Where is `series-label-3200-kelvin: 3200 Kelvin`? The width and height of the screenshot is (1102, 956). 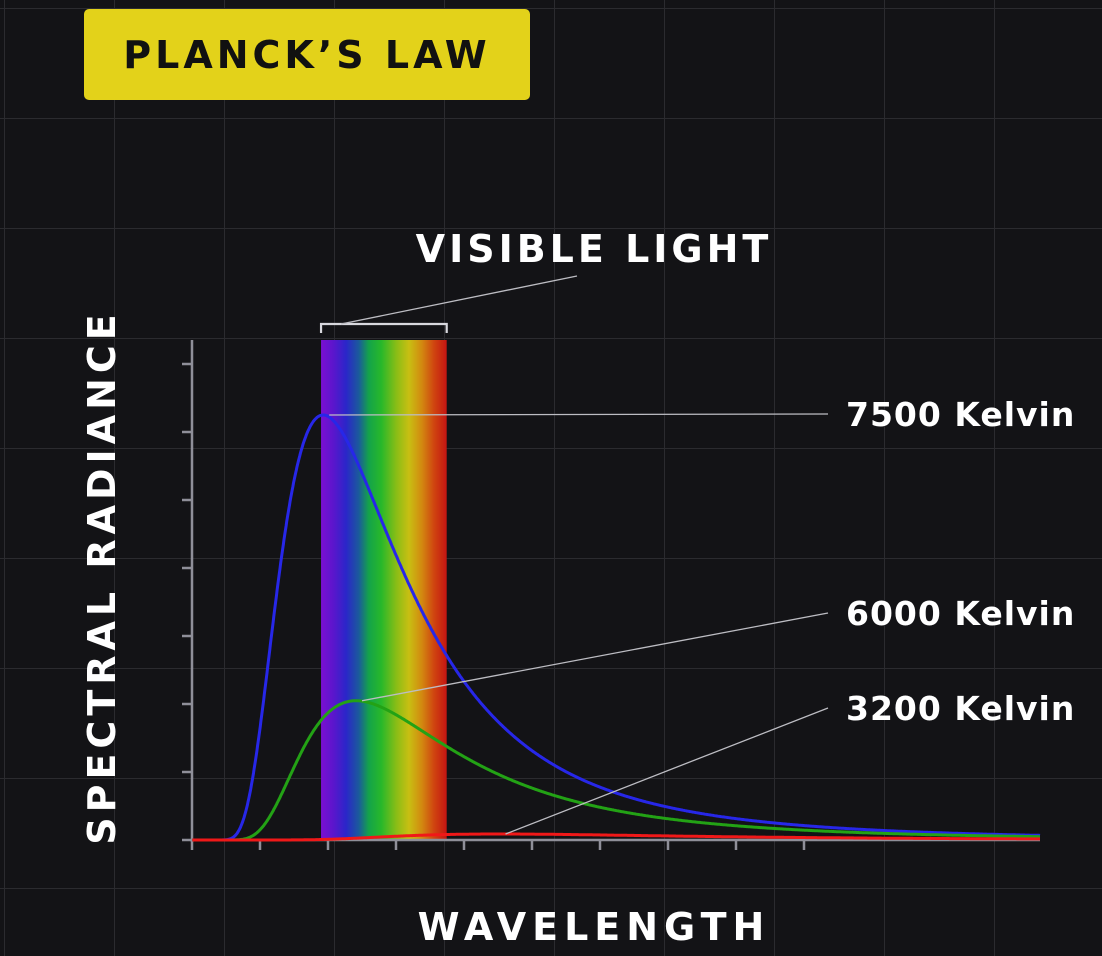
series-label-3200-kelvin: 3200 Kelvin is located at coordinates (960, 708).